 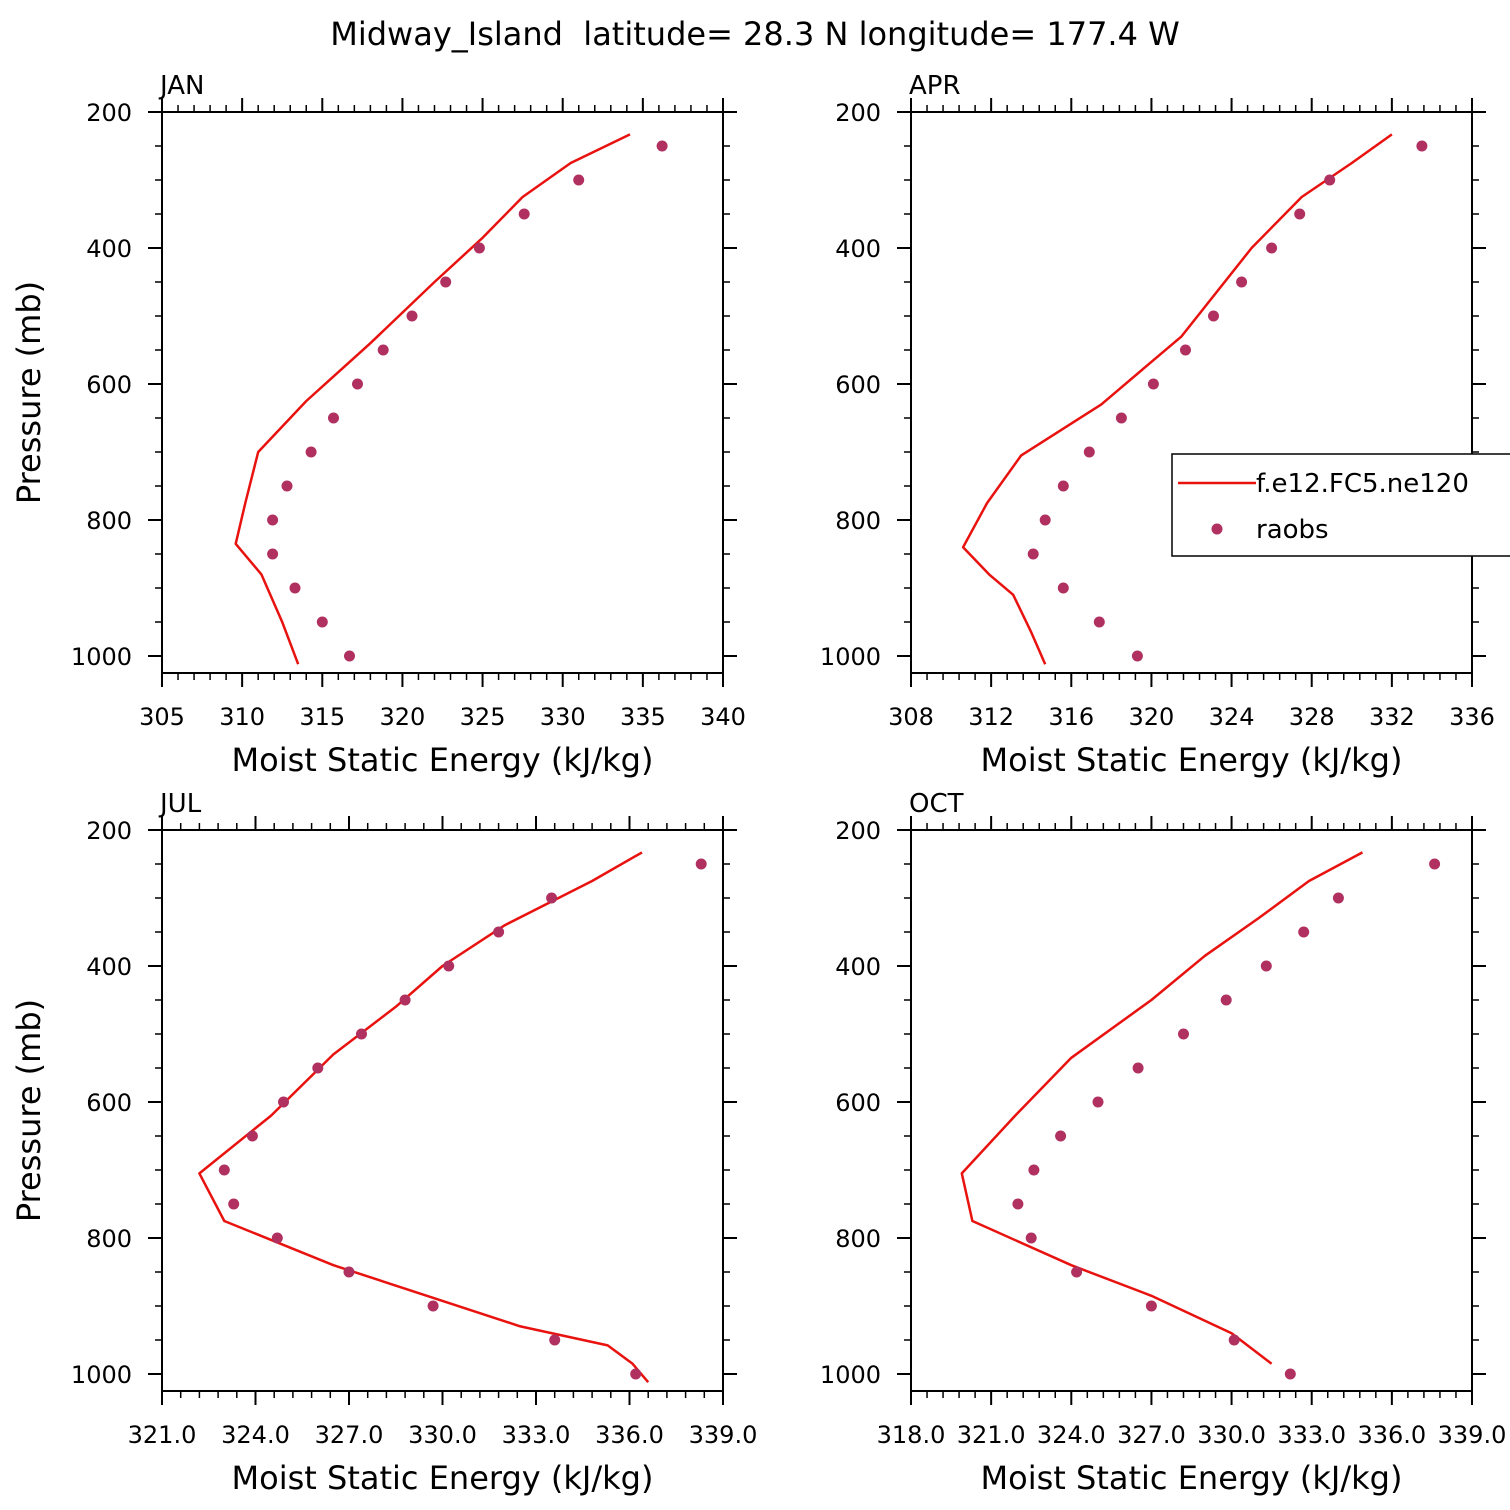 What do you see at coordinates (181, 86) in the screenshot?
I see `panel-label: JAN` at bounding box center [181, 86].